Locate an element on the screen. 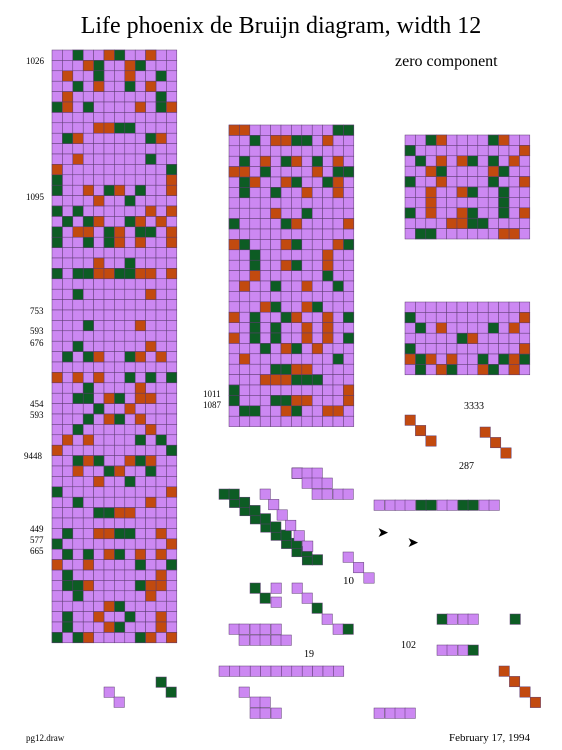 The height and width of the screenshot is (750, 562). middle-pattern-grid is located at coordinates (291, 275).